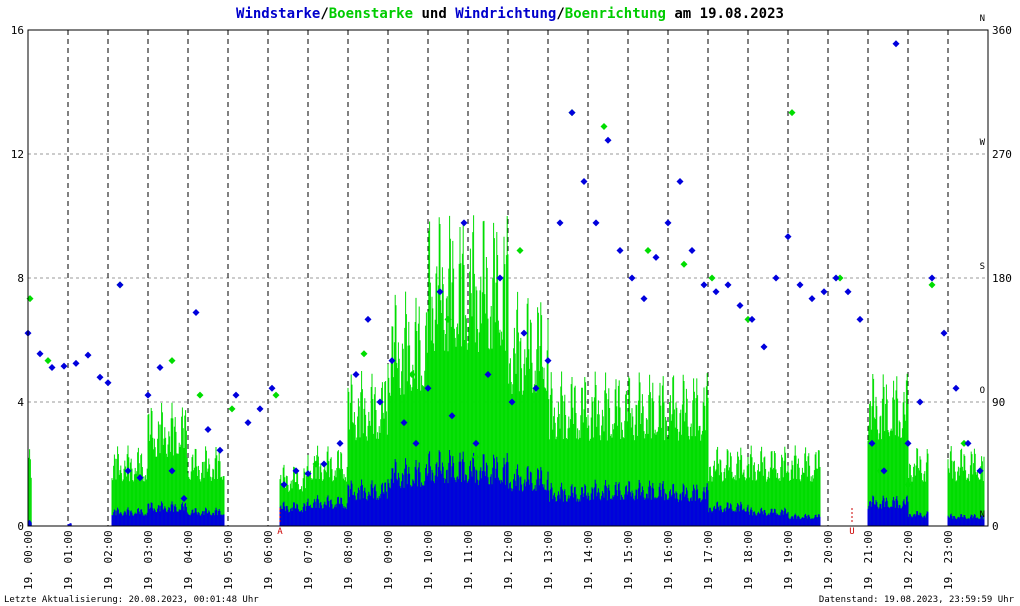 The image size is (1020, 606). I want to click on x-tick-label: 19. 03:00, so click(148, 560).